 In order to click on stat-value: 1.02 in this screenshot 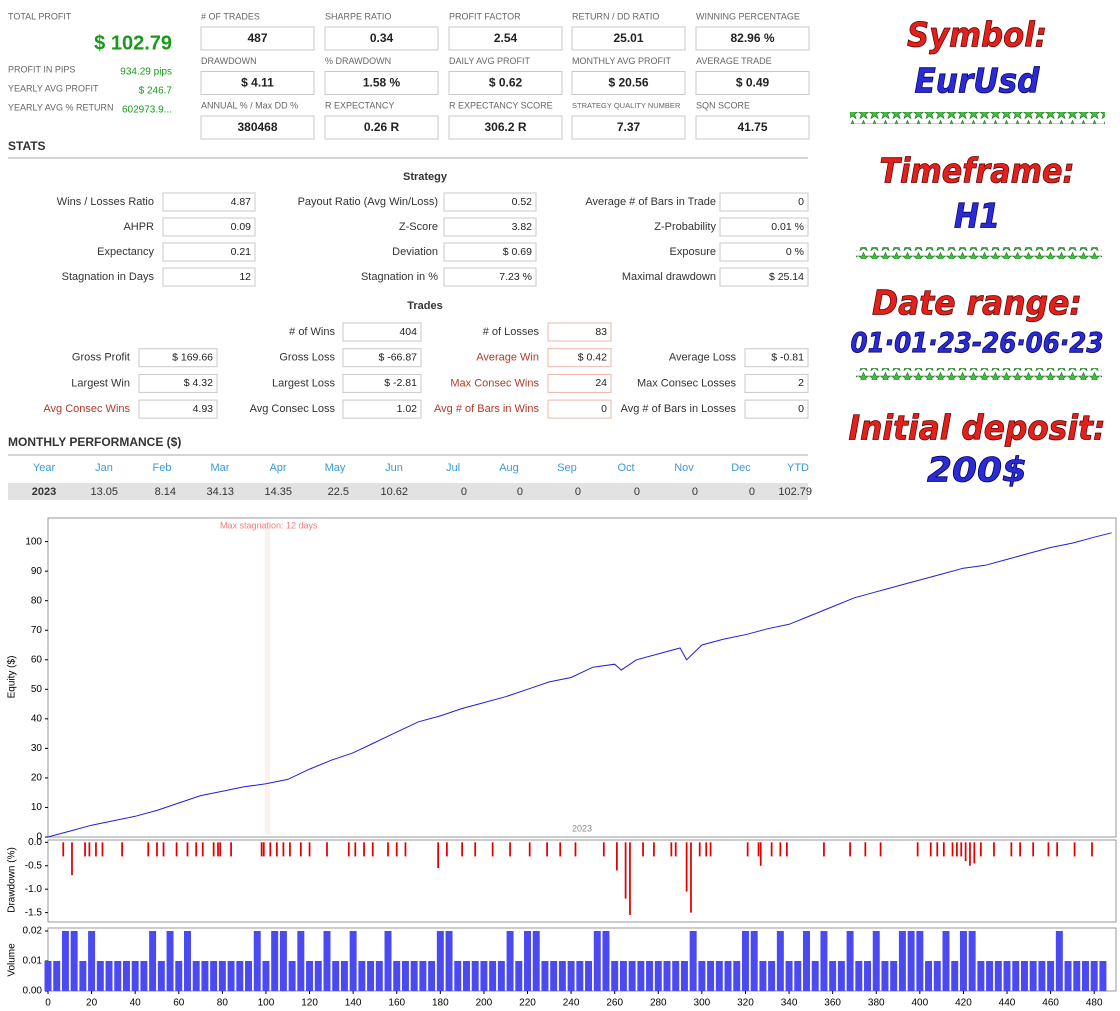, I will do `click(407, 409)`.